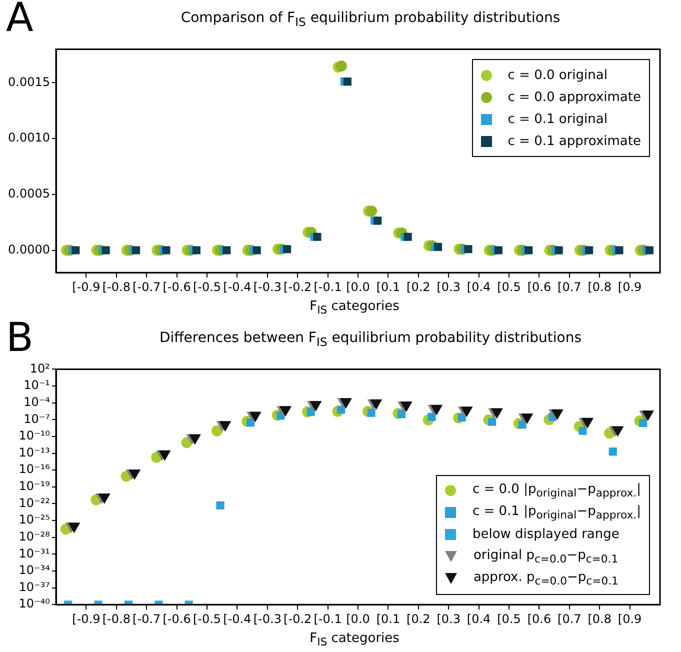 Image resolution: width=681 pixels, height=652 pixels. Describe the element at coordinates (574, 141) in the screenshot. I see `legend-label: c = 0.1 approximate` at that location.